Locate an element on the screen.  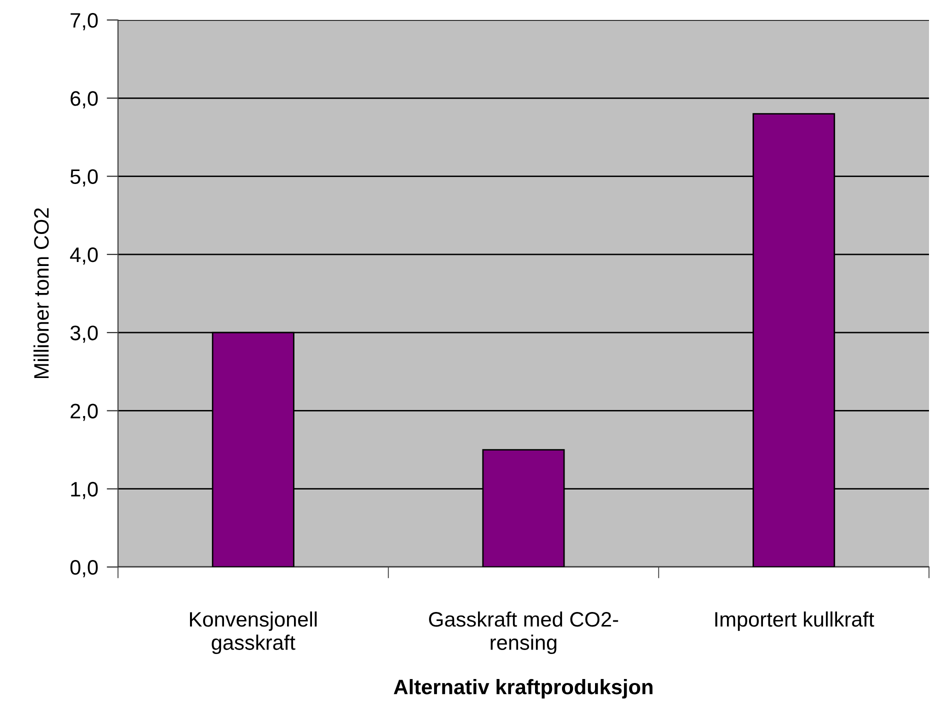
y-axis-title: Millioner tonn CO2 is located at coordinates (41, 293).